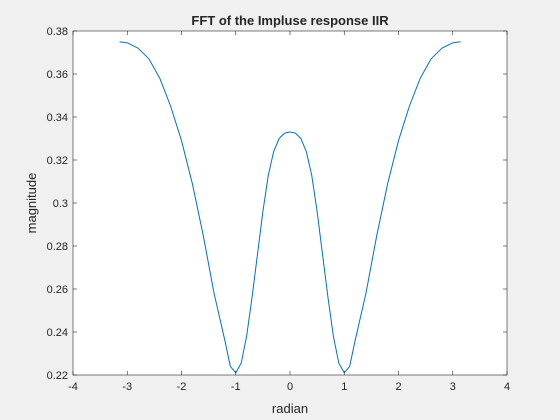 The height and width of the screenshot is (420, 560). Describe the element at coordinates (60, 204) in the screenshot. I see `y-tick-label: 0.3` at that location.